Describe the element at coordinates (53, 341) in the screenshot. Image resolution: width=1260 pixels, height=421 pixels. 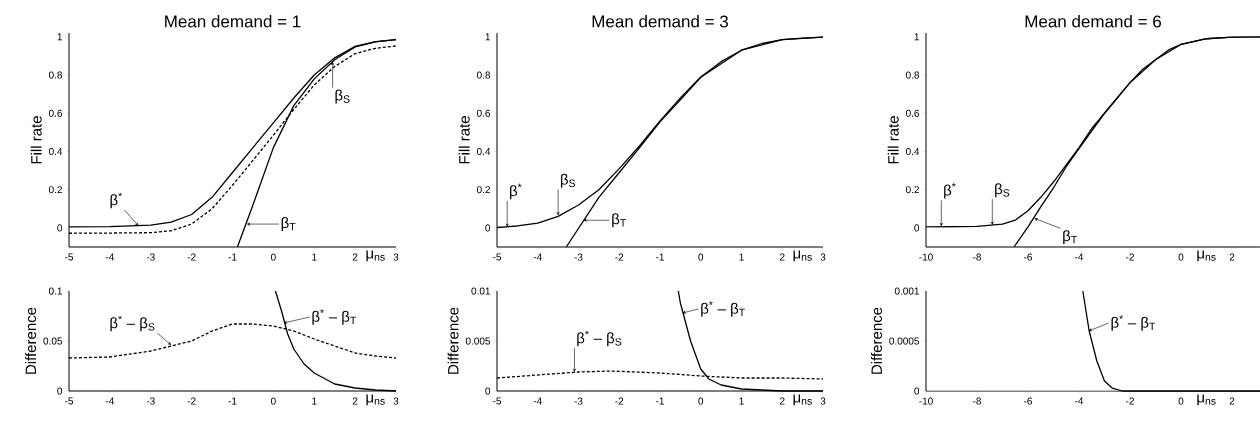
I see `y-tick-label: 0.05` at that location.